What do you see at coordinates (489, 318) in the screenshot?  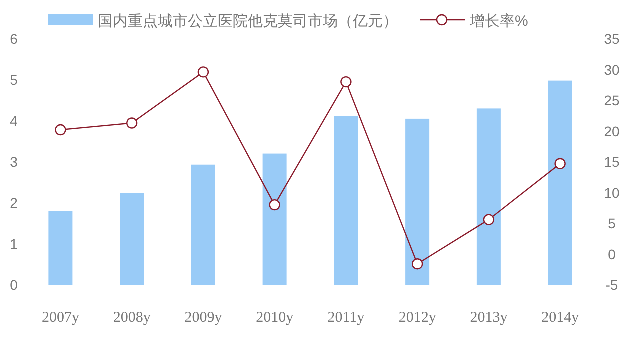 I see `x-tick-label: 2013y` at bounding box center [489, 318].